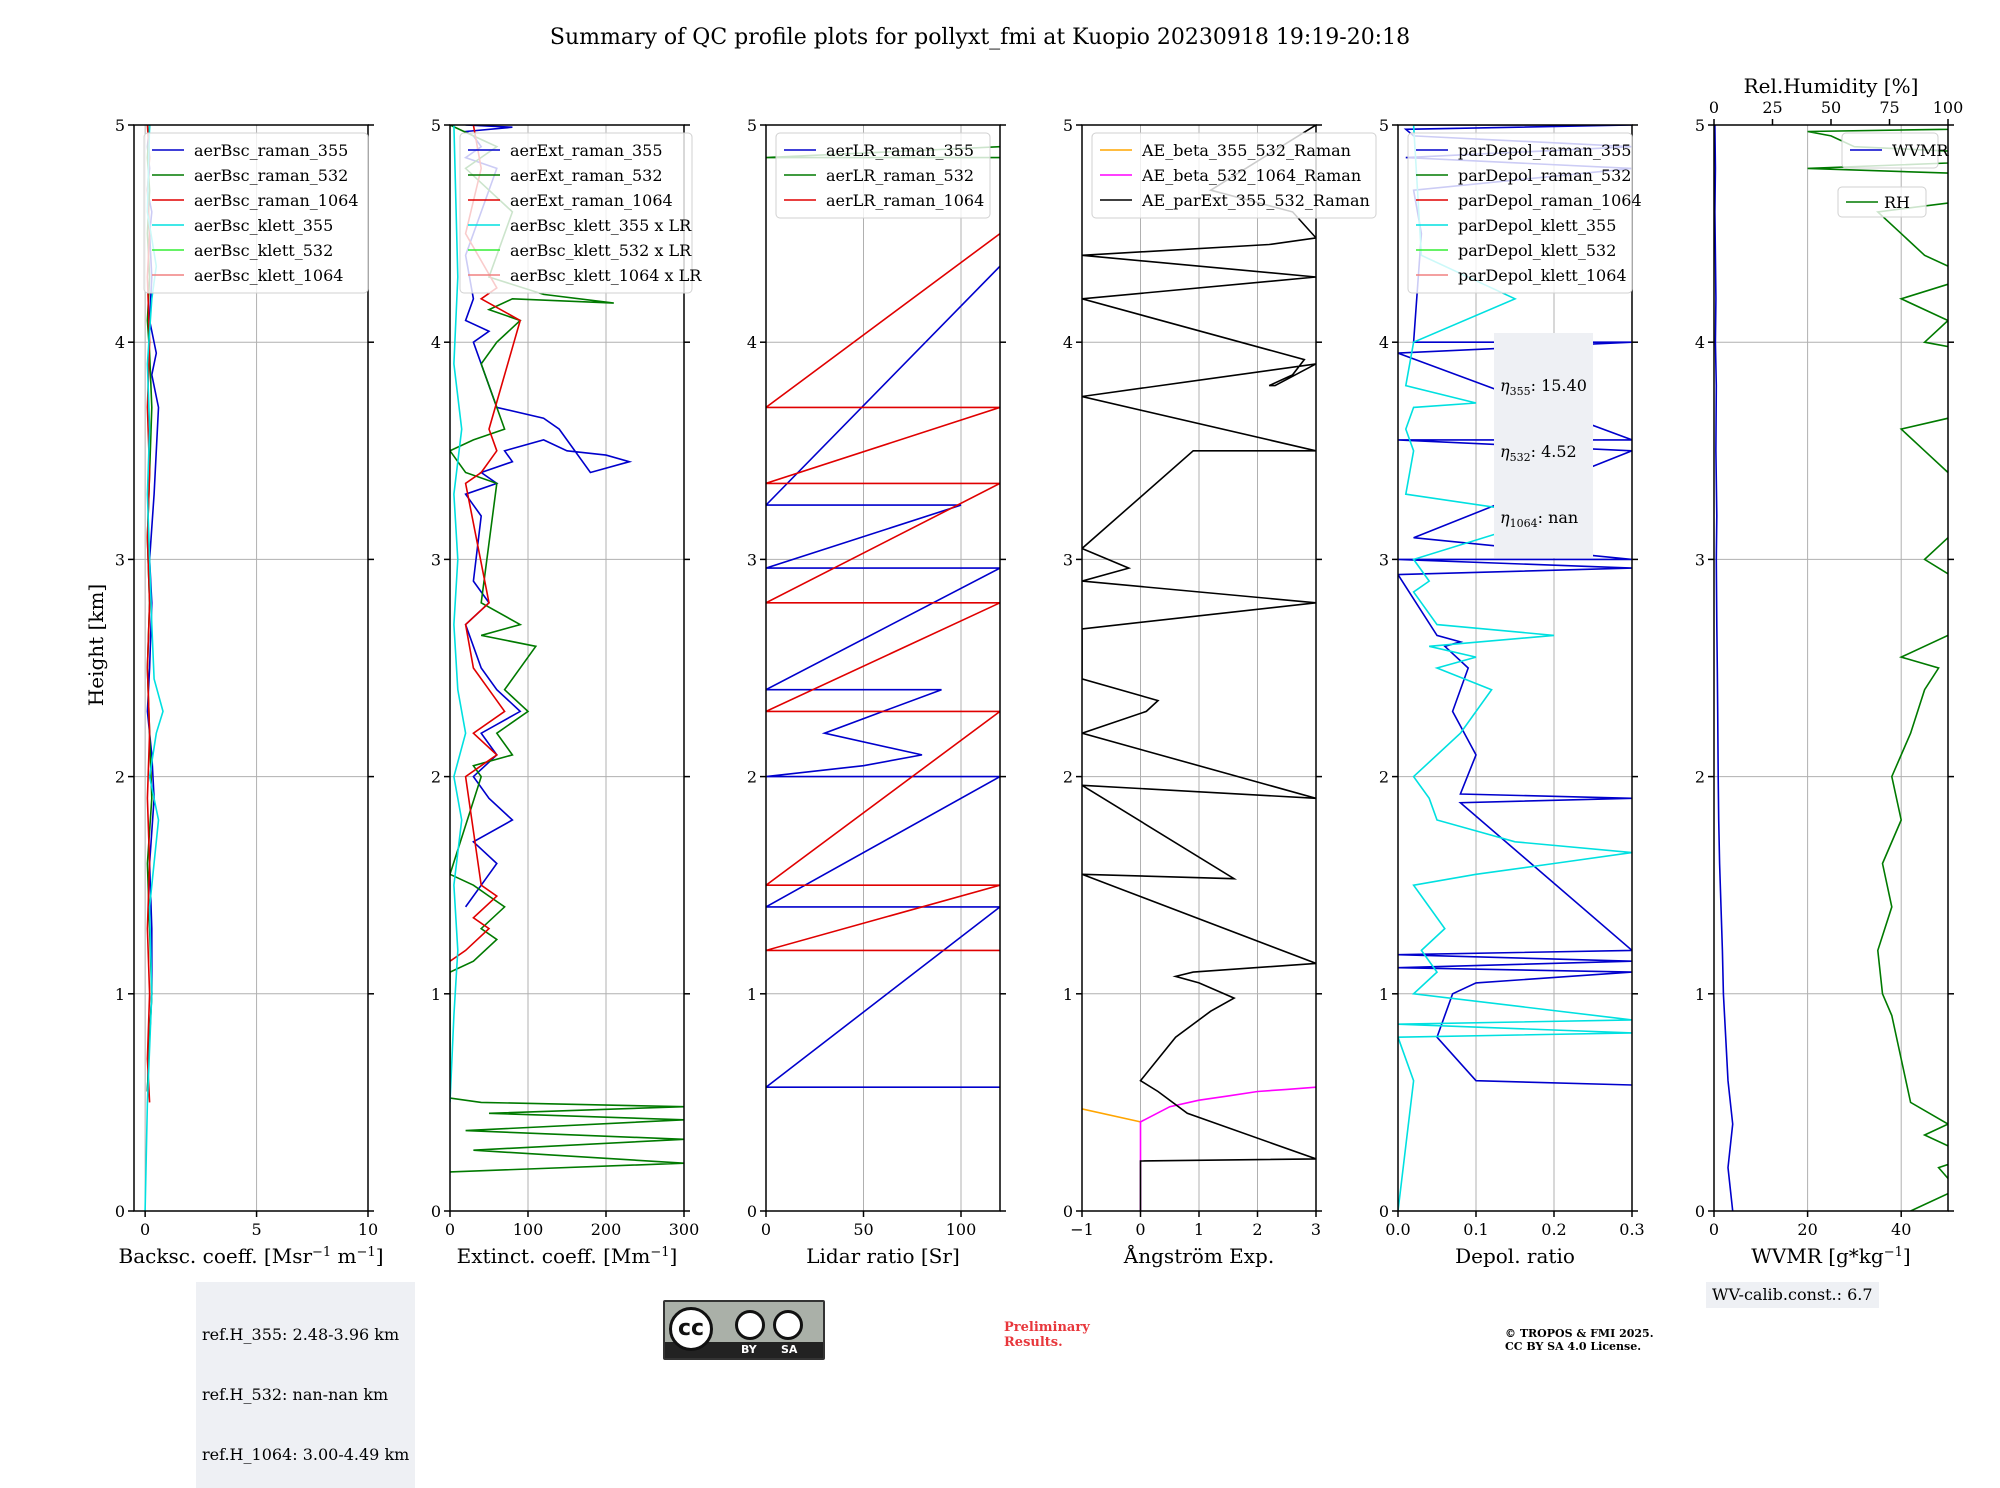  I want to click on top-x-axis-label: Rel.Humidity [%], so click(1831, 86).